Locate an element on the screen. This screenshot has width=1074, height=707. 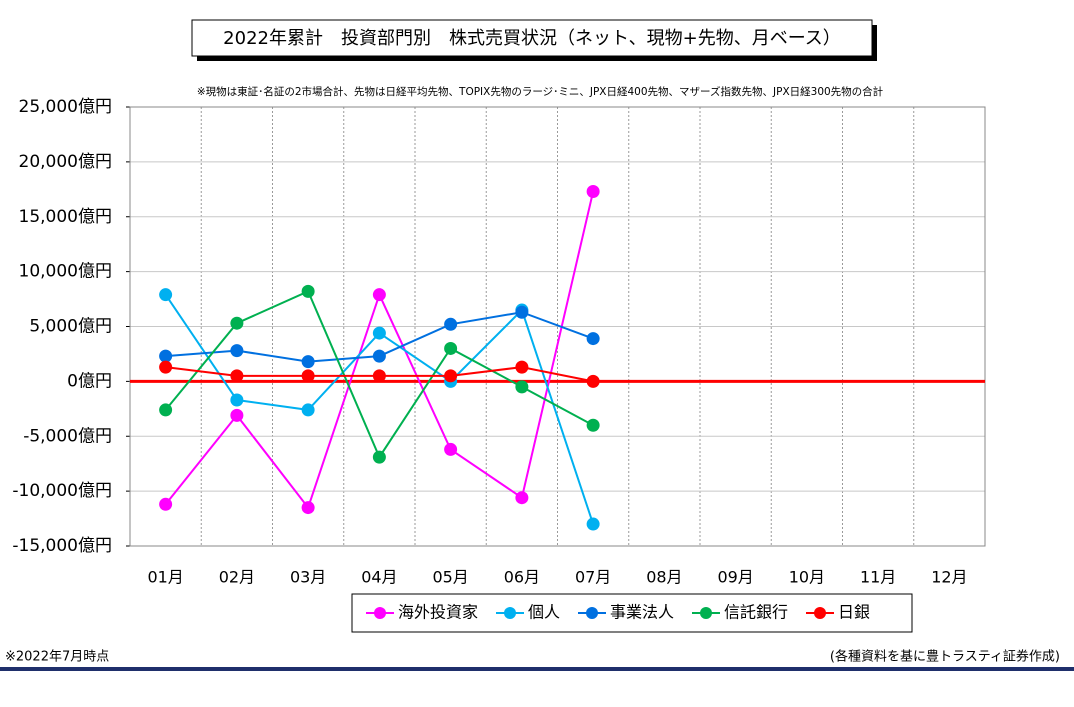
y-tick-label: 25,000億円 is located at coordinates (65, 107).